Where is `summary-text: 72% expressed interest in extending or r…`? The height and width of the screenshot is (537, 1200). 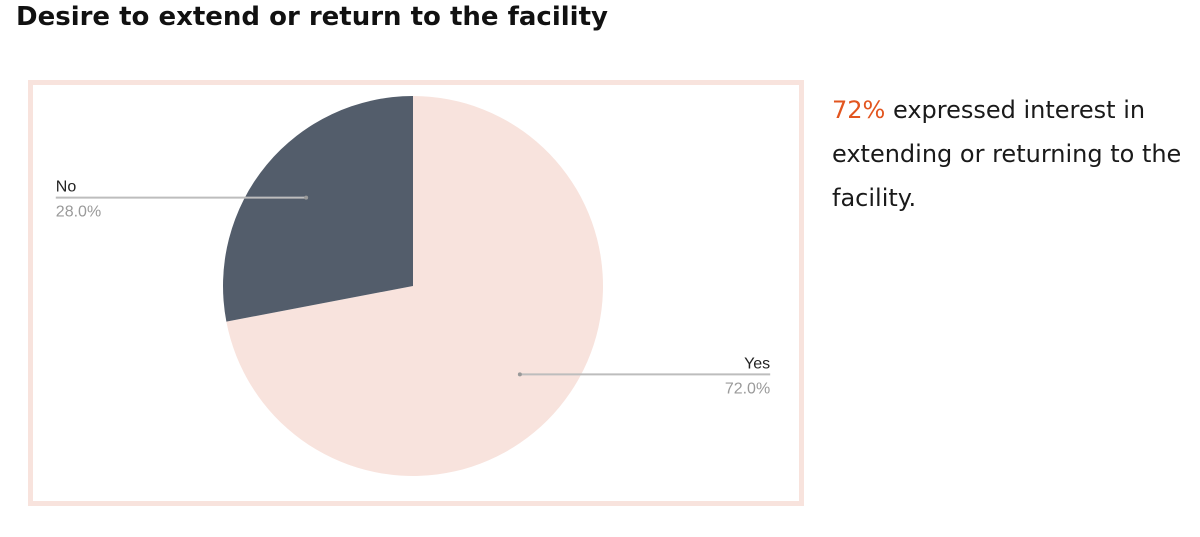
summary-text: 72% expressed interest in extending or r… is located at coordinates (1012, 154).